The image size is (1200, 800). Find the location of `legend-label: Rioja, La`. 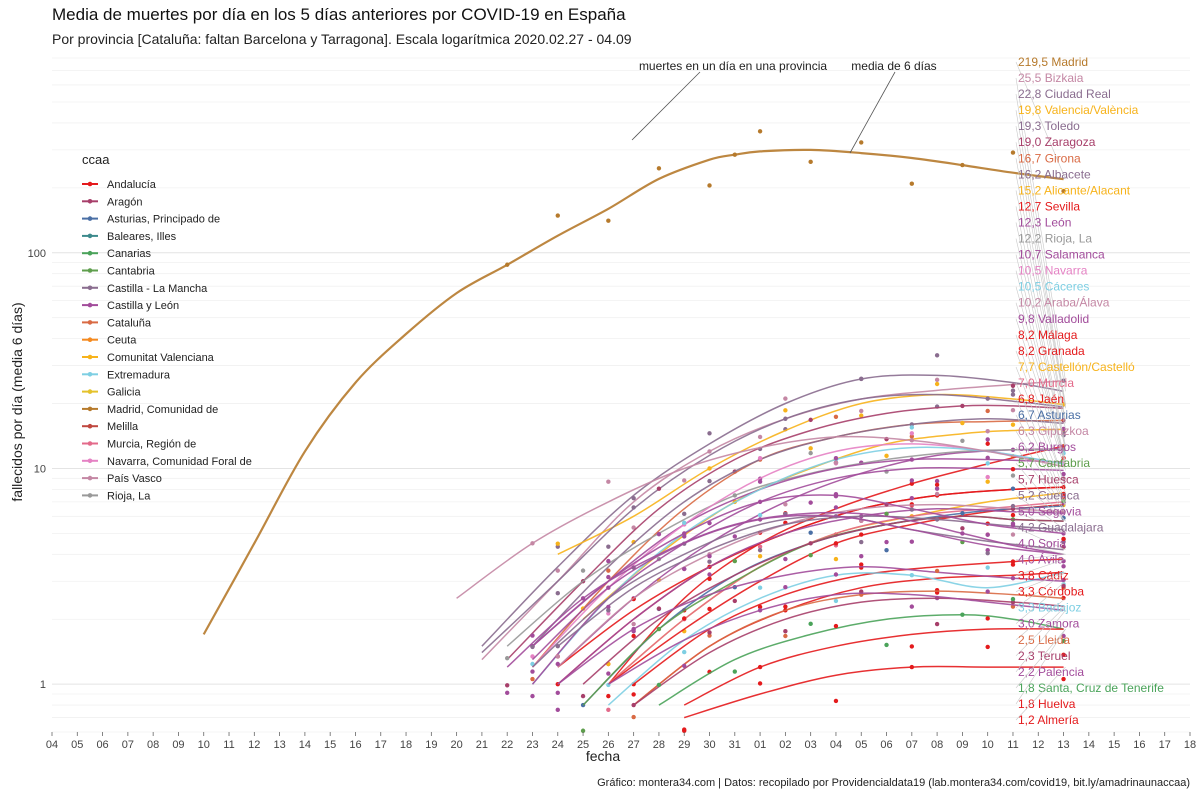

legend-label: Rioja, La is located at coordinates (129, 496).